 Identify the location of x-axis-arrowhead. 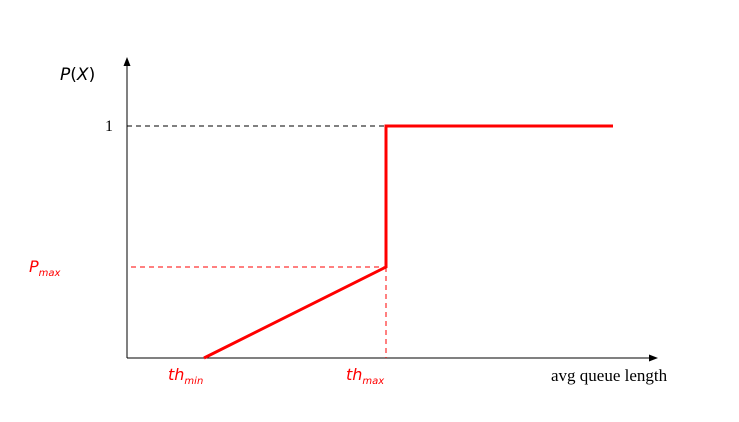
(653, 358).